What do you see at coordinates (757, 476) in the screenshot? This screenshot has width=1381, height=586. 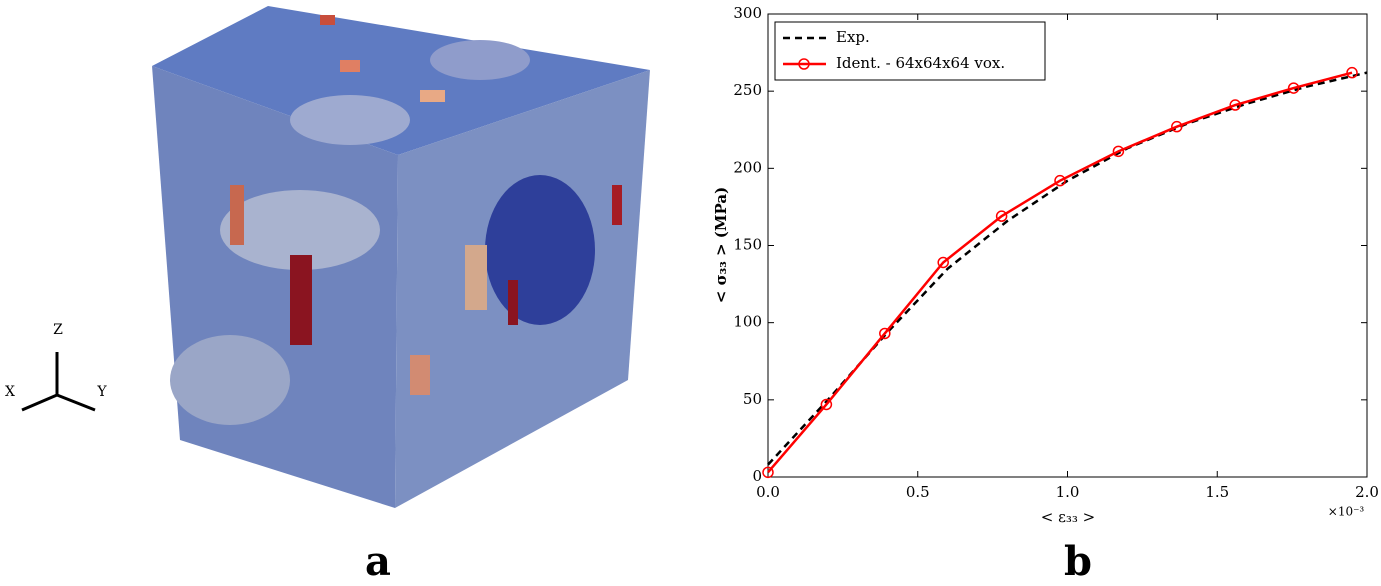 I see `y-tick-label: 0` at bounding box center [757, 476].